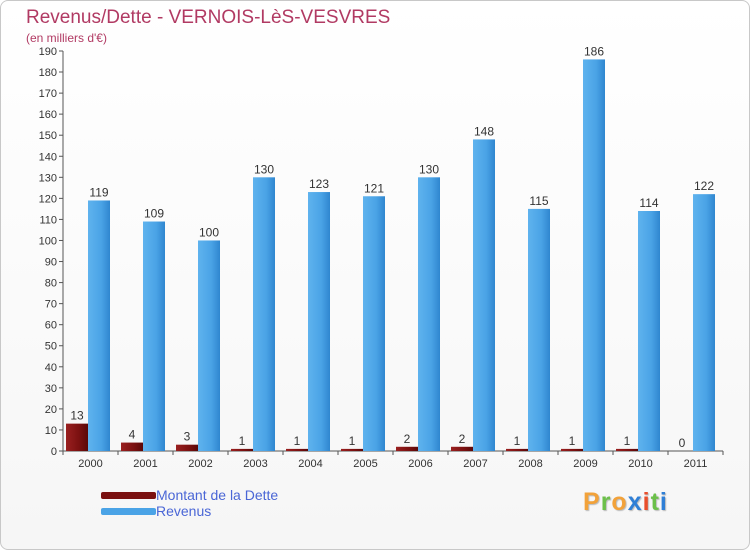 The image size is (750, 550). What do you see at coordinates (209, 232) in the screenshot?
I see `data-label-revenus: 100` at bounding box center [209, 232].